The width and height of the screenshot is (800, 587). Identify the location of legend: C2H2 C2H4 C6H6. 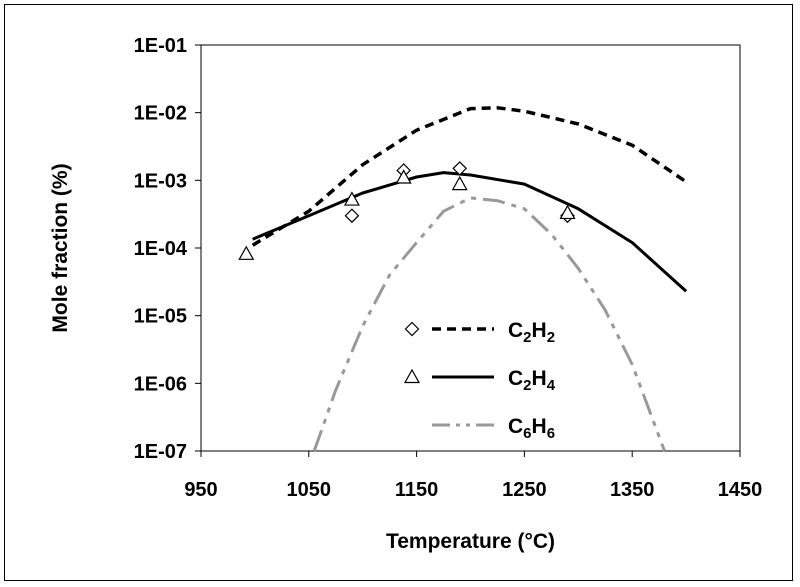
(479, 380).